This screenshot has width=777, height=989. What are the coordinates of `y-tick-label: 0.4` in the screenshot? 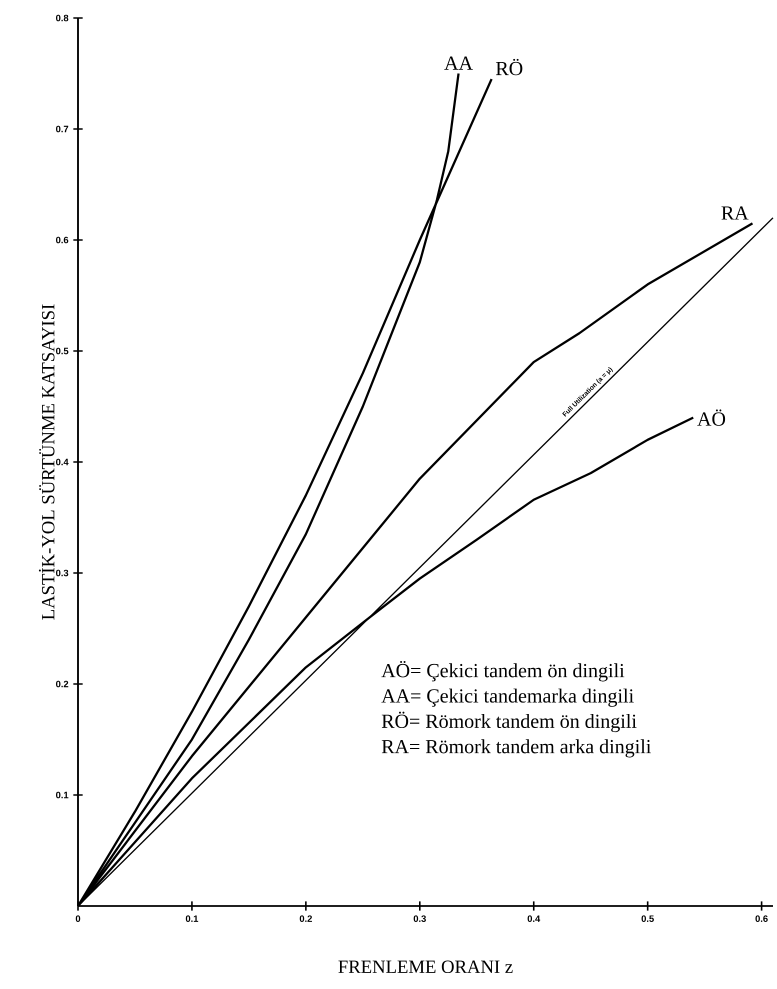 It's located at (62, 462).